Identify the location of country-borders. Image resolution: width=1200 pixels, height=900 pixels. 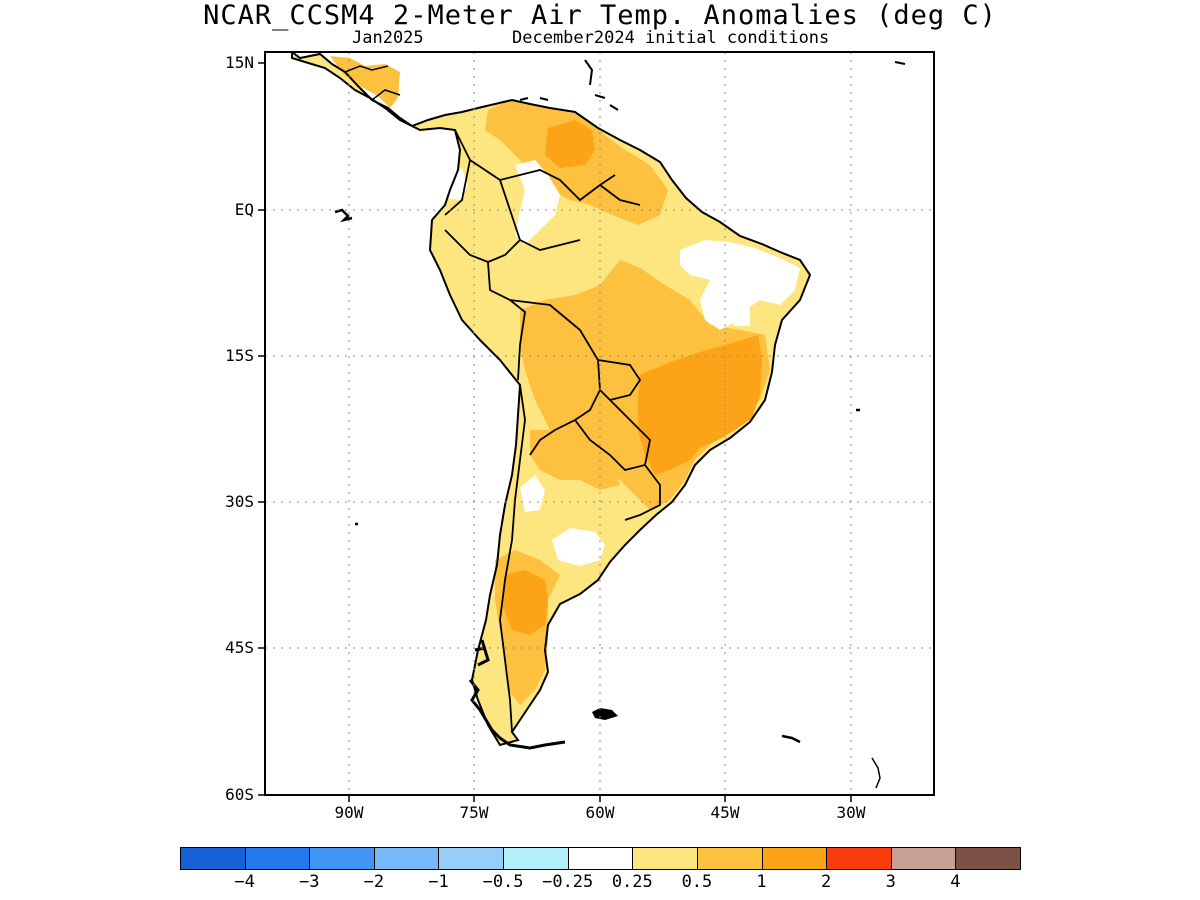
(552, 431).